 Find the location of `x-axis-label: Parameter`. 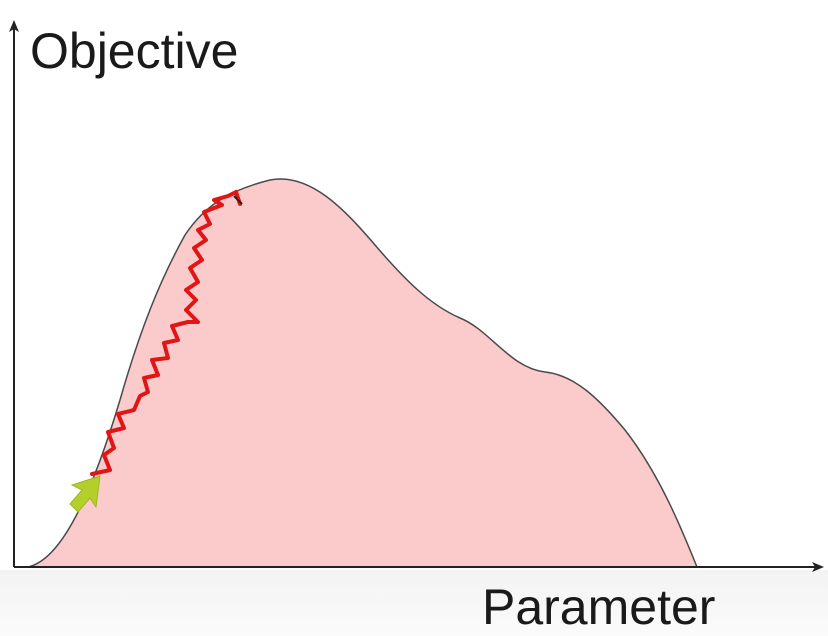

x-axis-label: Parameter is located at coordinates (599, 607).